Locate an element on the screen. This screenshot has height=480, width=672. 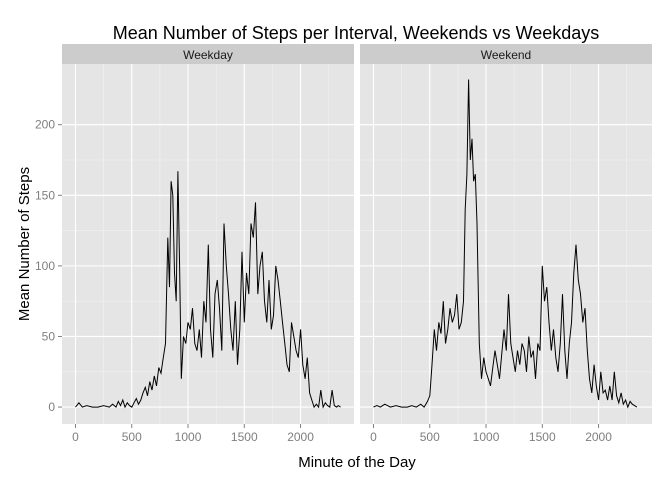
y-tick-label: 50 is located at coordinates (49, 336).